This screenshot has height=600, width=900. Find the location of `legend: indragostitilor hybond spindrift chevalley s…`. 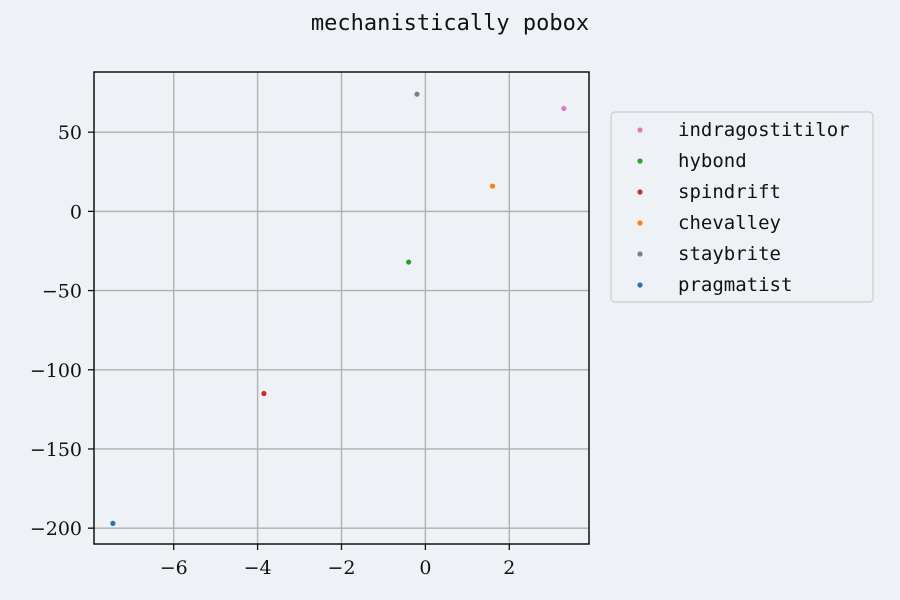

legend: indragostitilor hybond spindrift chevalley s… is located at coordinates (742, 207).